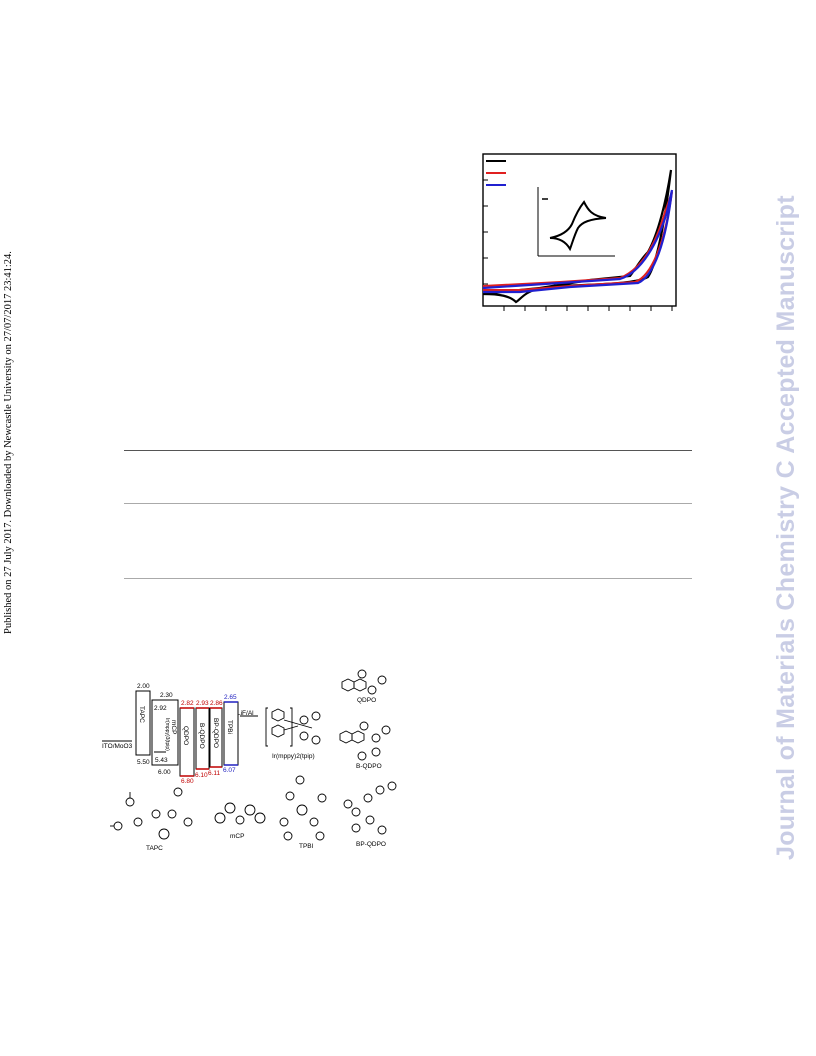 The height and width of the screenshot is (1056, 816). I want to click on tpbi-lumo: 2.65, so click(230, 697).